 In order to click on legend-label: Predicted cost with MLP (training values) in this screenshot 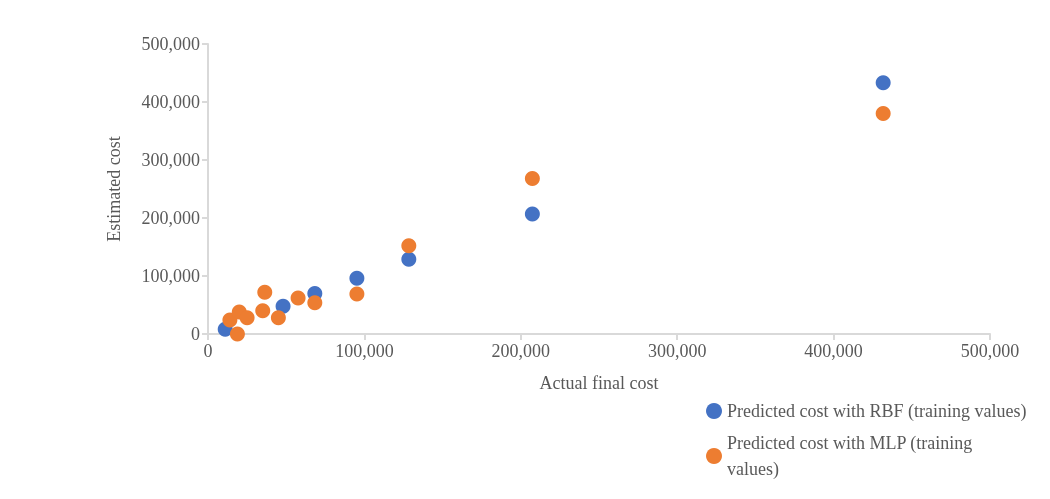, I will do `click(852, 456)`.